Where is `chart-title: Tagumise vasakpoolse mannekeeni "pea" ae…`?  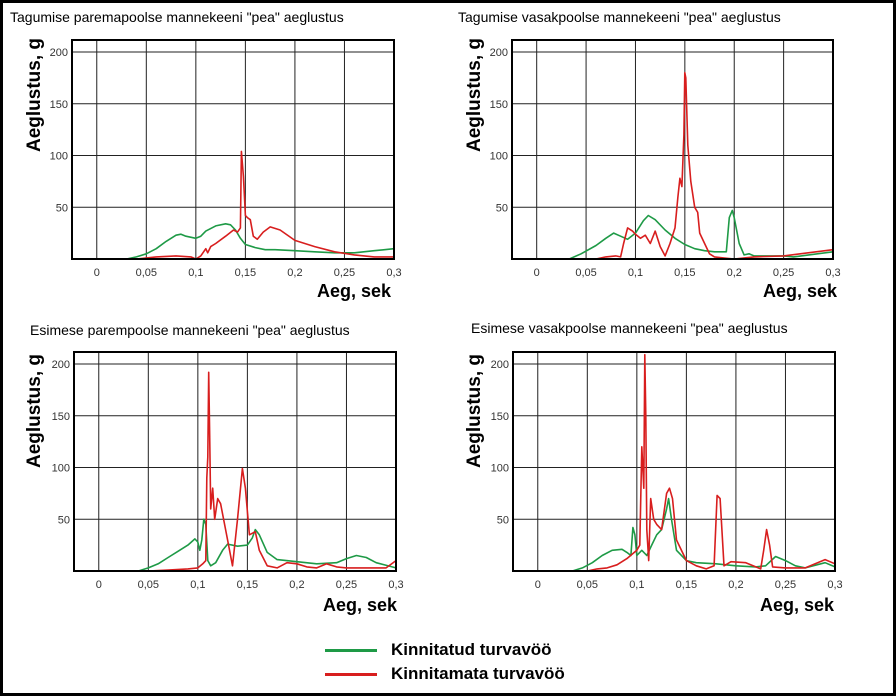 chart-title: Tagumise vasakpoolse mannekeeni "pea" ae… is located at coordinates (619, 17).